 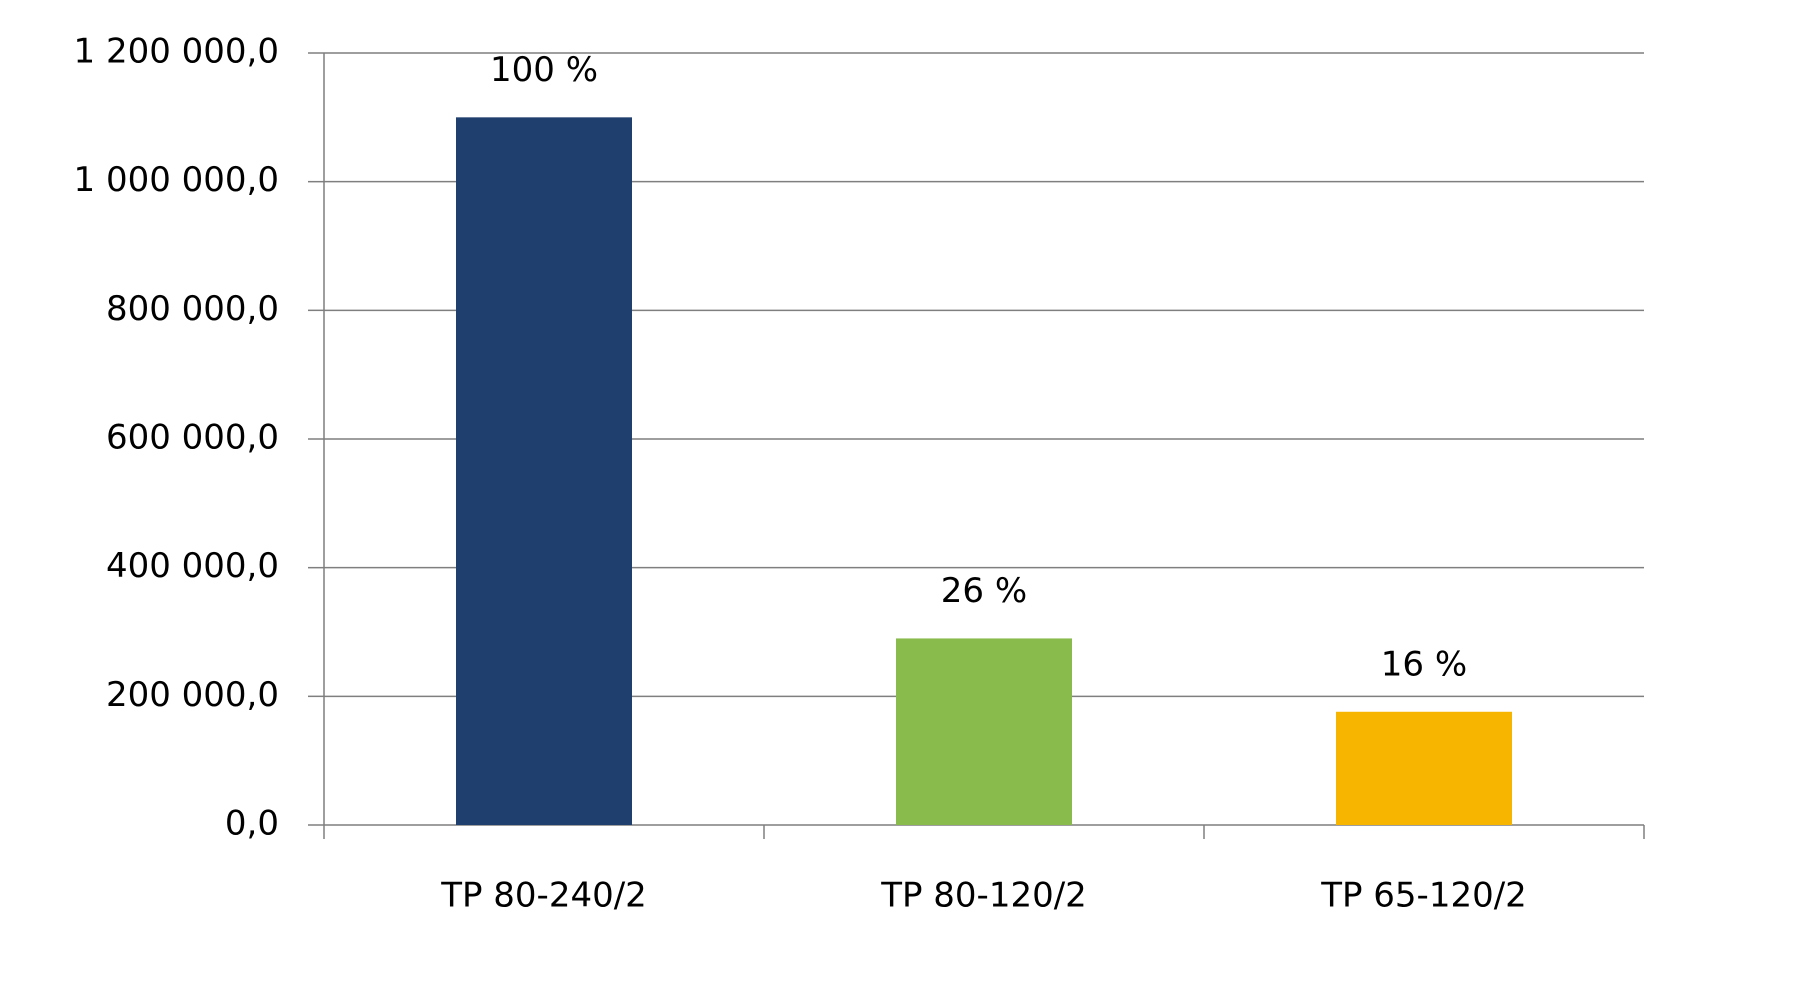 I want to click on data-label: 16 %, so click(x=1424, y=664).